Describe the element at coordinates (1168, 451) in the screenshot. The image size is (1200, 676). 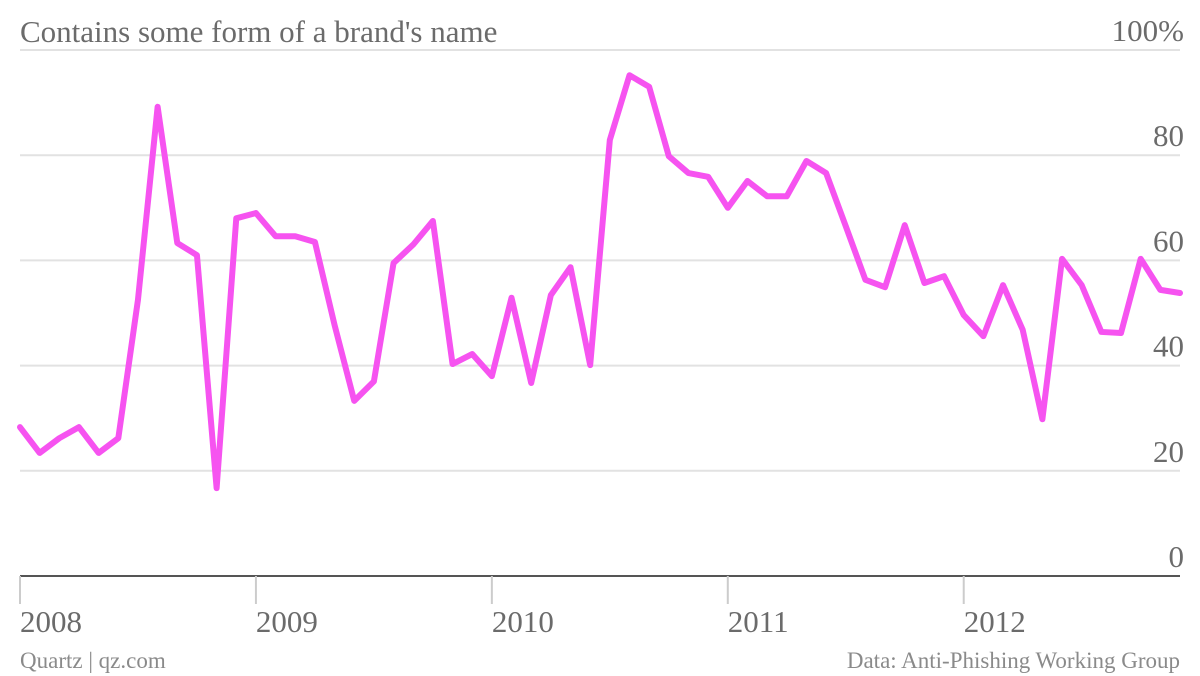
I see `y-tick-label: 20` at that location.